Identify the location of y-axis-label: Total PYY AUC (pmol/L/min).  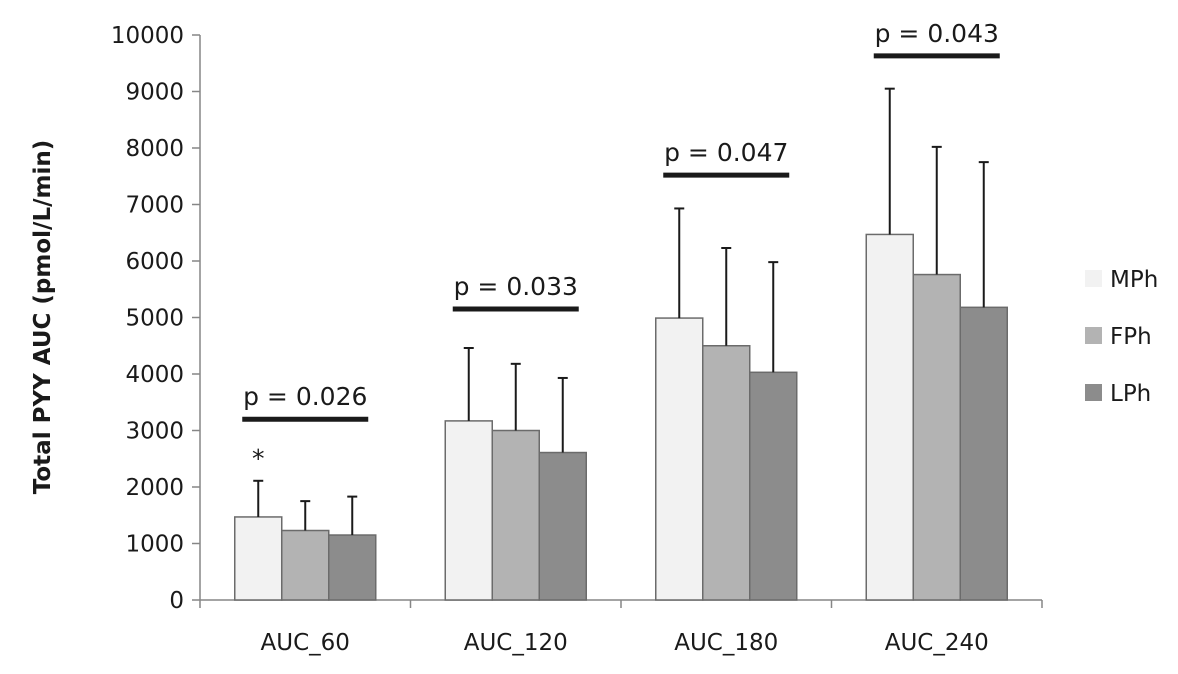
(43, 317).